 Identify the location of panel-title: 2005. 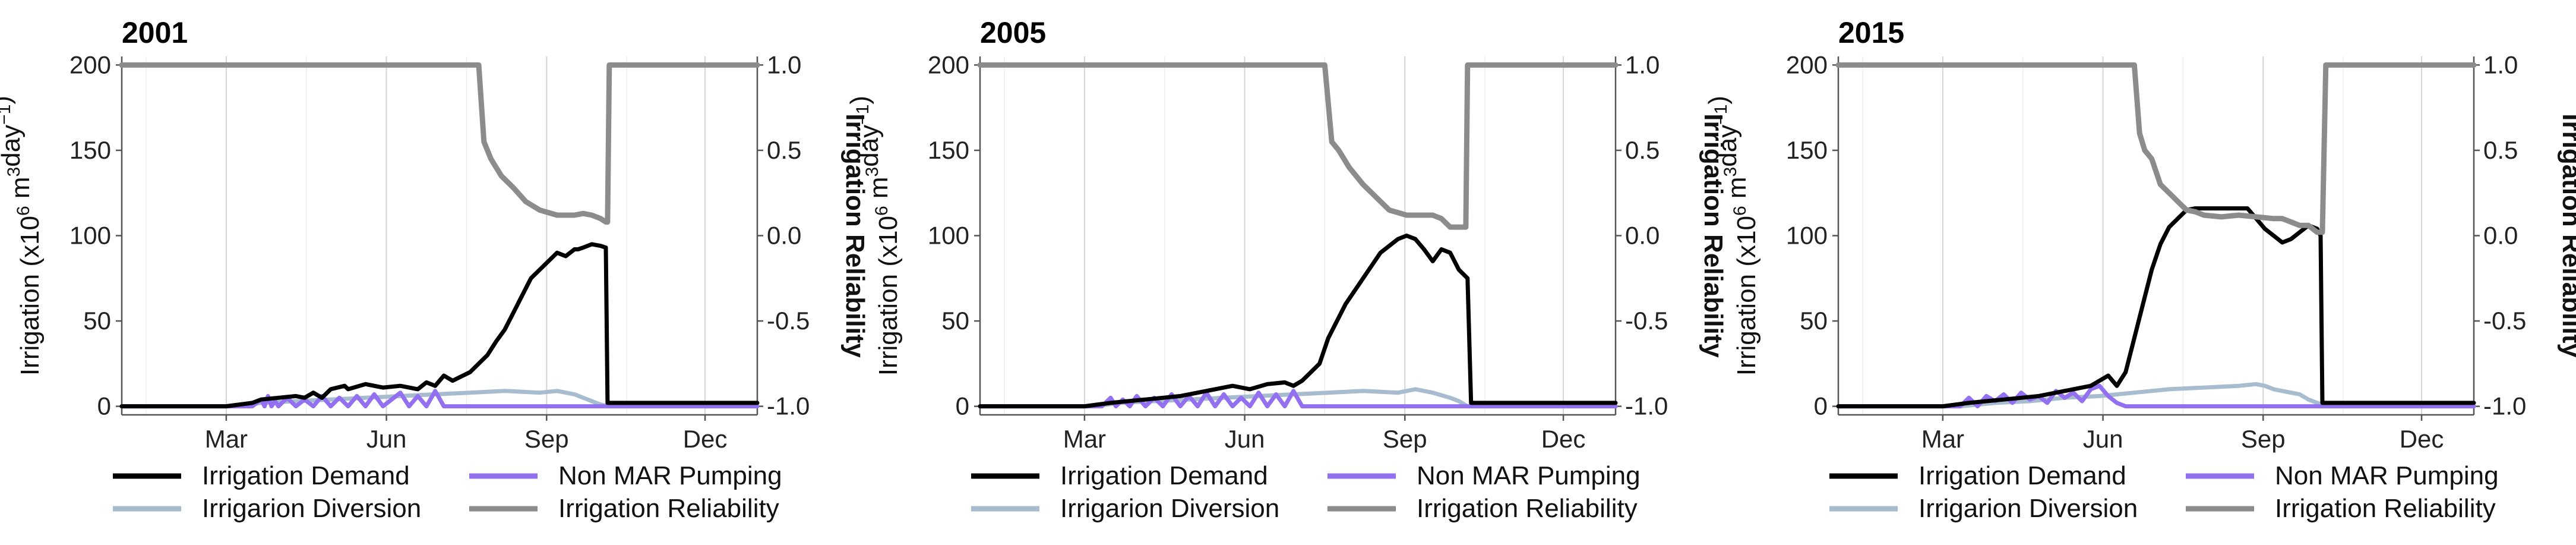
(1013, 32).